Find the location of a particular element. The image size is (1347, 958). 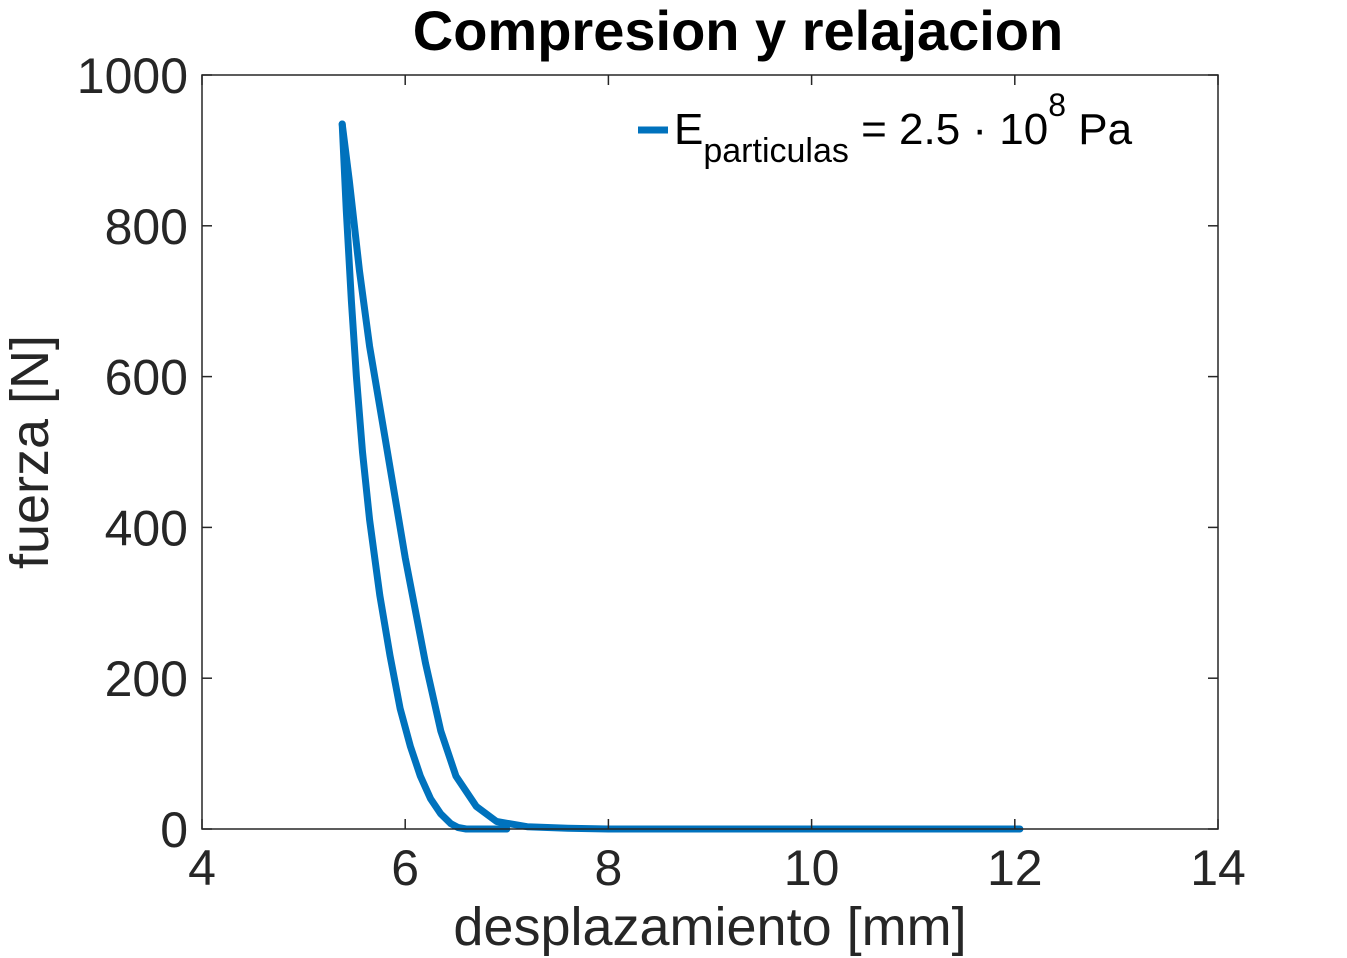

y-tick-label: 200 is located at coordinates (146, 679).